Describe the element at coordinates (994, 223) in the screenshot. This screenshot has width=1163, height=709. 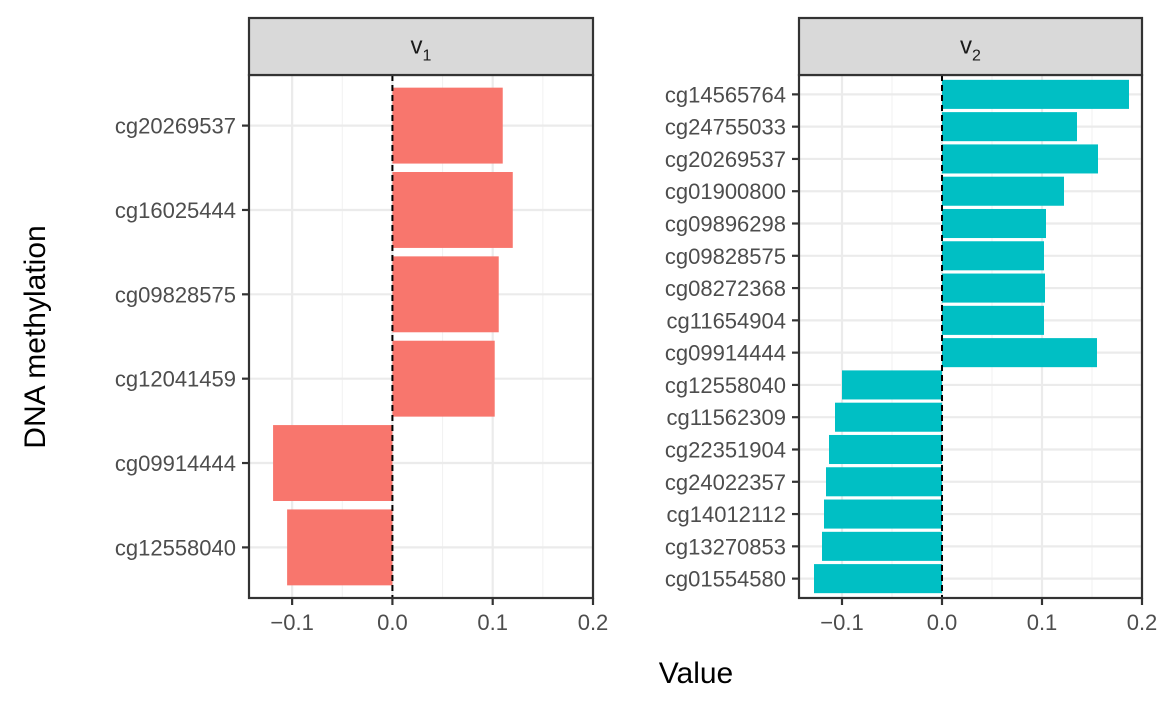
I see `bar-cg09896298` at that location.